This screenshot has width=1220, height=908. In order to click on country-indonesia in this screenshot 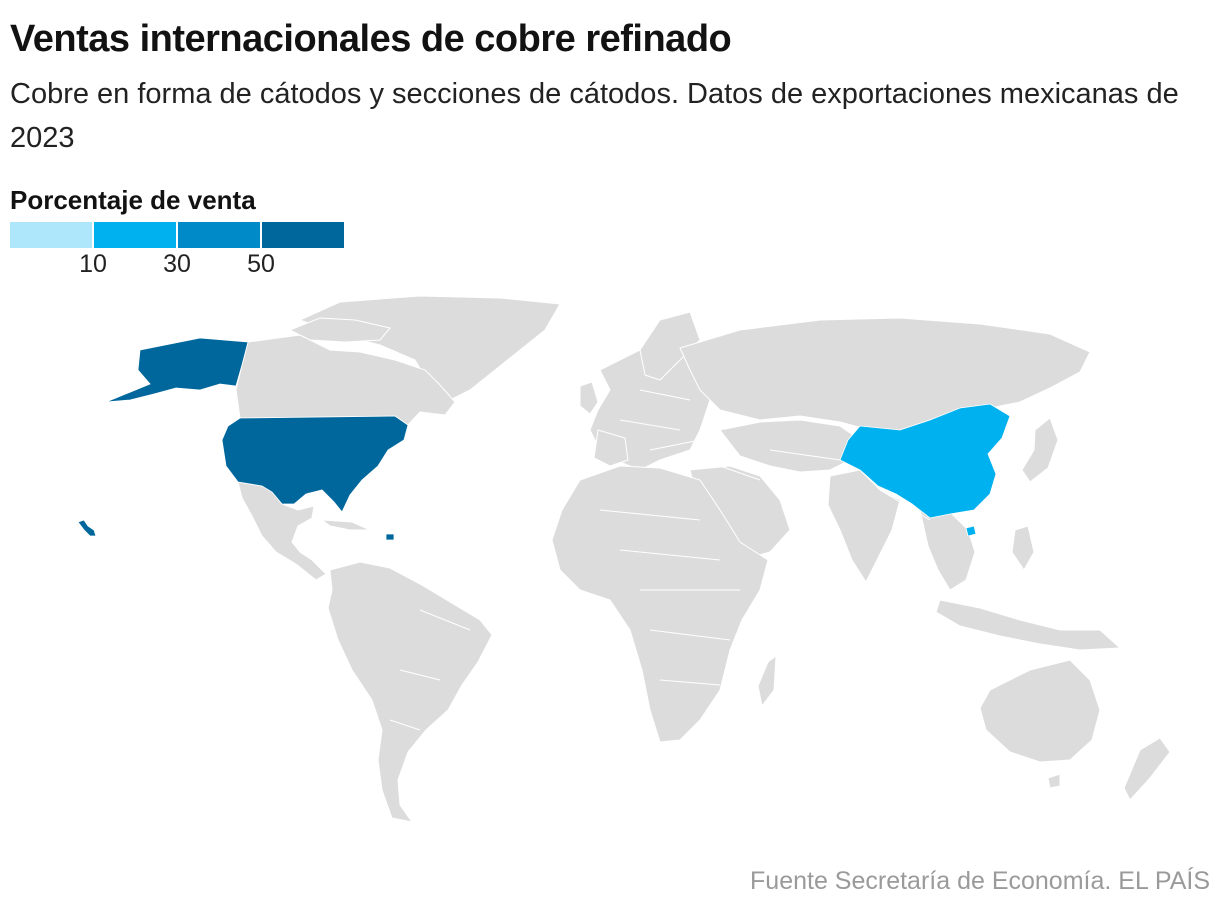, I will do `click(1028, 625)`.